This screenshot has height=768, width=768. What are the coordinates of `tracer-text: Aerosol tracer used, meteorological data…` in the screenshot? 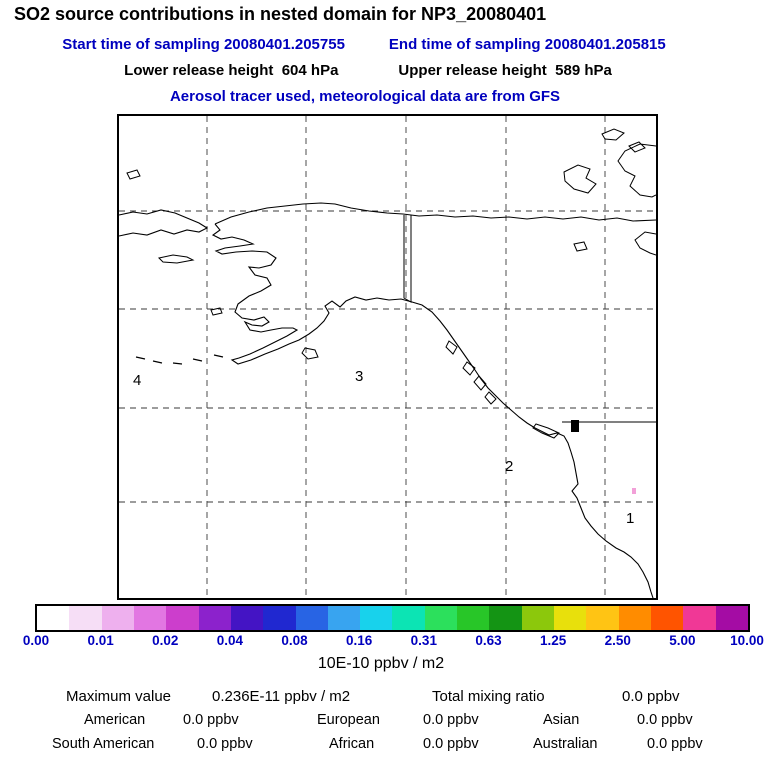 It's located at (365, 96).